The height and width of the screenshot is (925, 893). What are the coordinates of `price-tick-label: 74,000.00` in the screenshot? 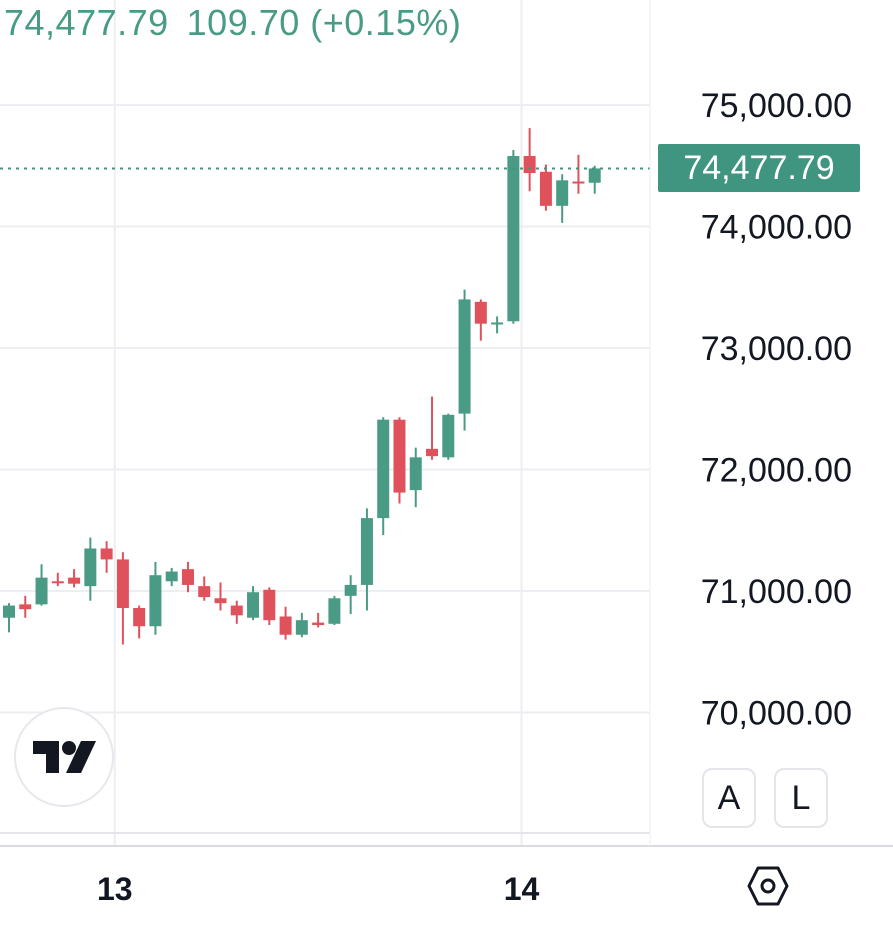 It's located at (776, 228).